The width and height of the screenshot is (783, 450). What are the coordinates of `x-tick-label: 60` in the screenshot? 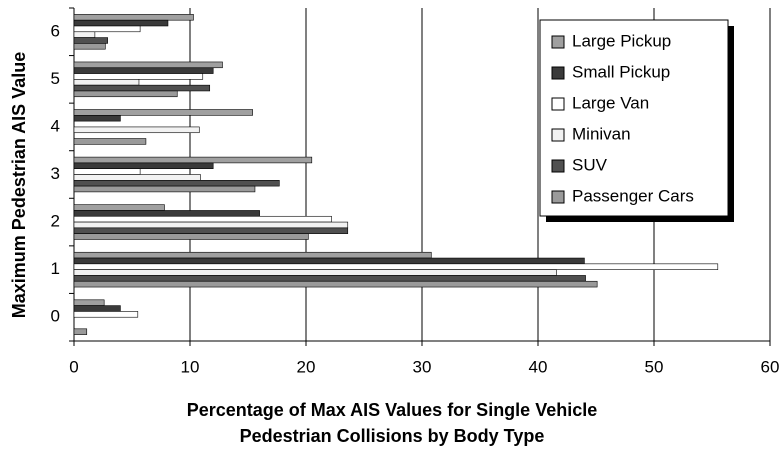 It's located at (770, 366).